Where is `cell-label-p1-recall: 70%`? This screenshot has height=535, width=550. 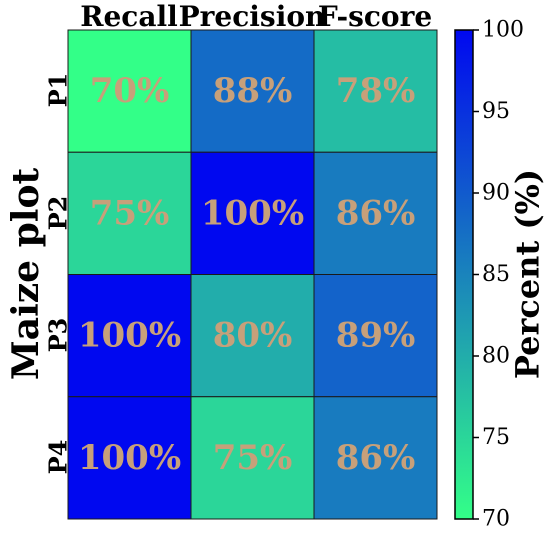
cell-label-p1-recall: 70% is located at coordinates (130, 91).